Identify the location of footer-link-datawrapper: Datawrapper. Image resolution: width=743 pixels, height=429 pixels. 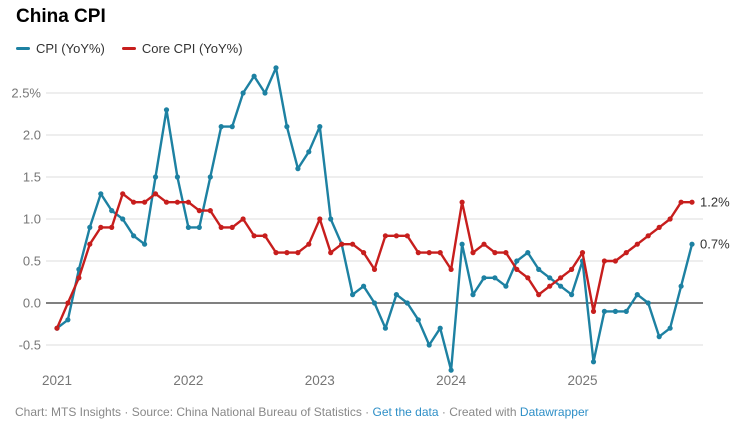
(554, 412).